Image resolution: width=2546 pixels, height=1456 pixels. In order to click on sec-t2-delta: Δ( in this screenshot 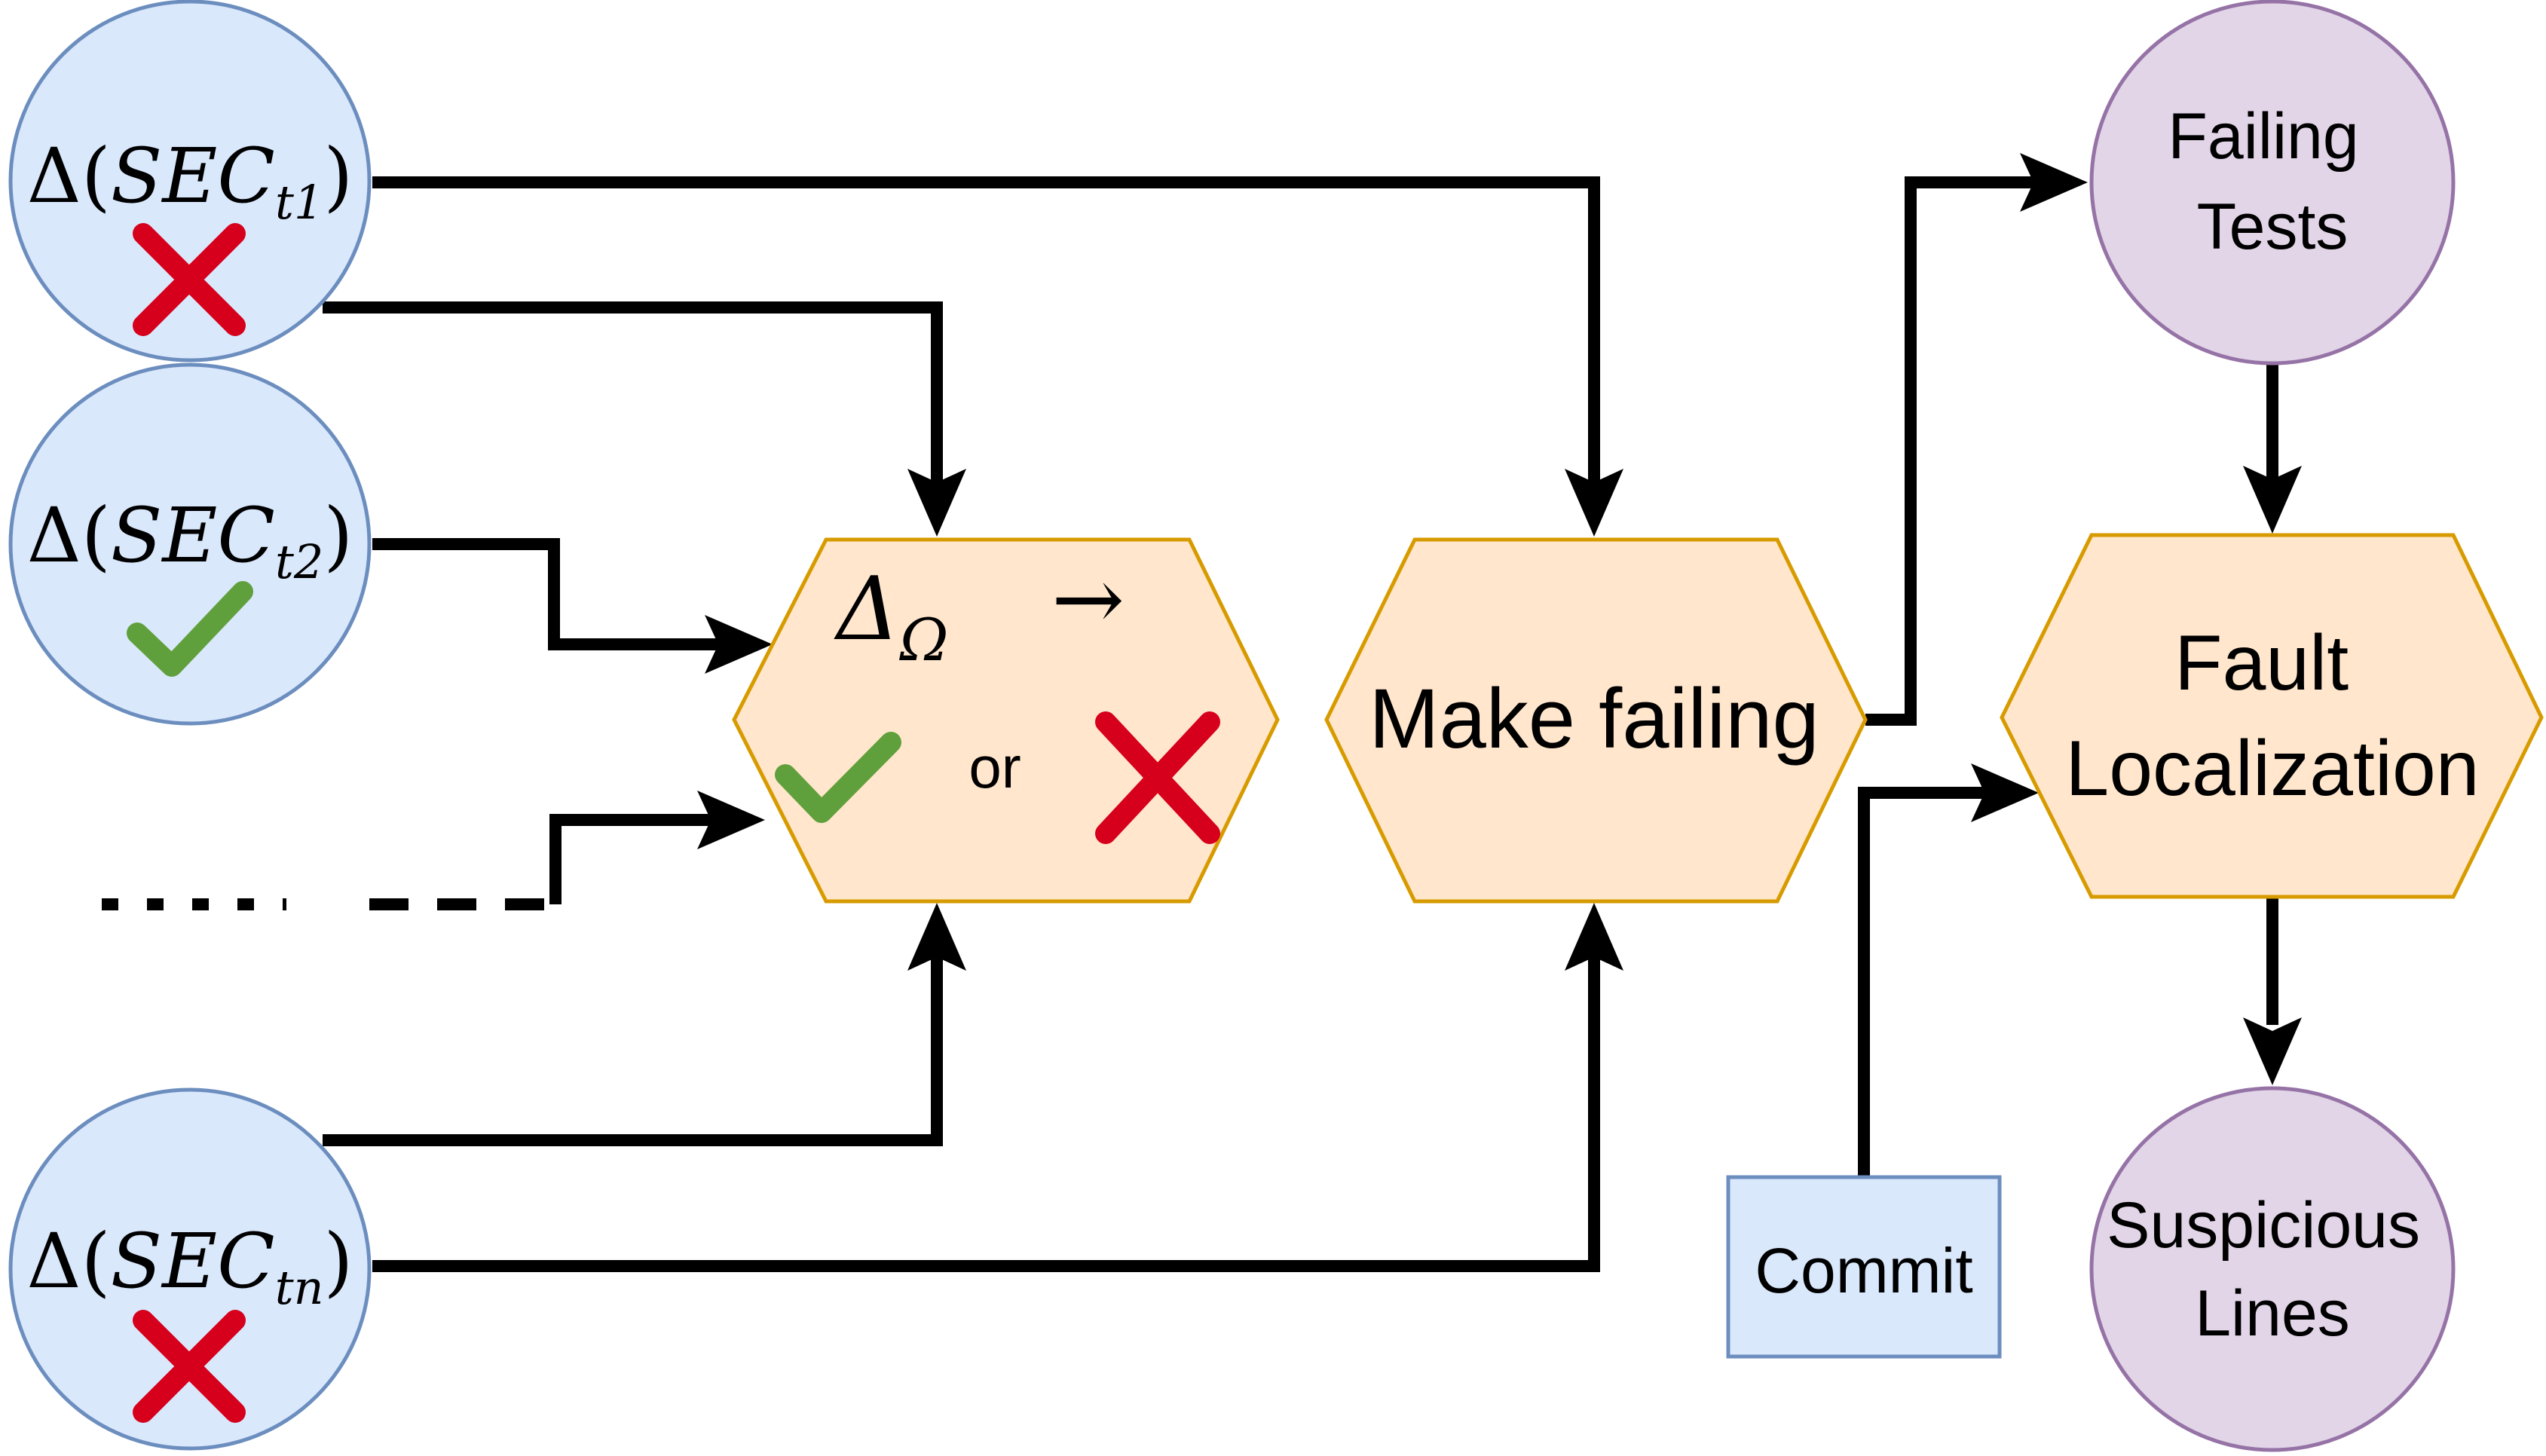, I will do `click(69, 535)`.